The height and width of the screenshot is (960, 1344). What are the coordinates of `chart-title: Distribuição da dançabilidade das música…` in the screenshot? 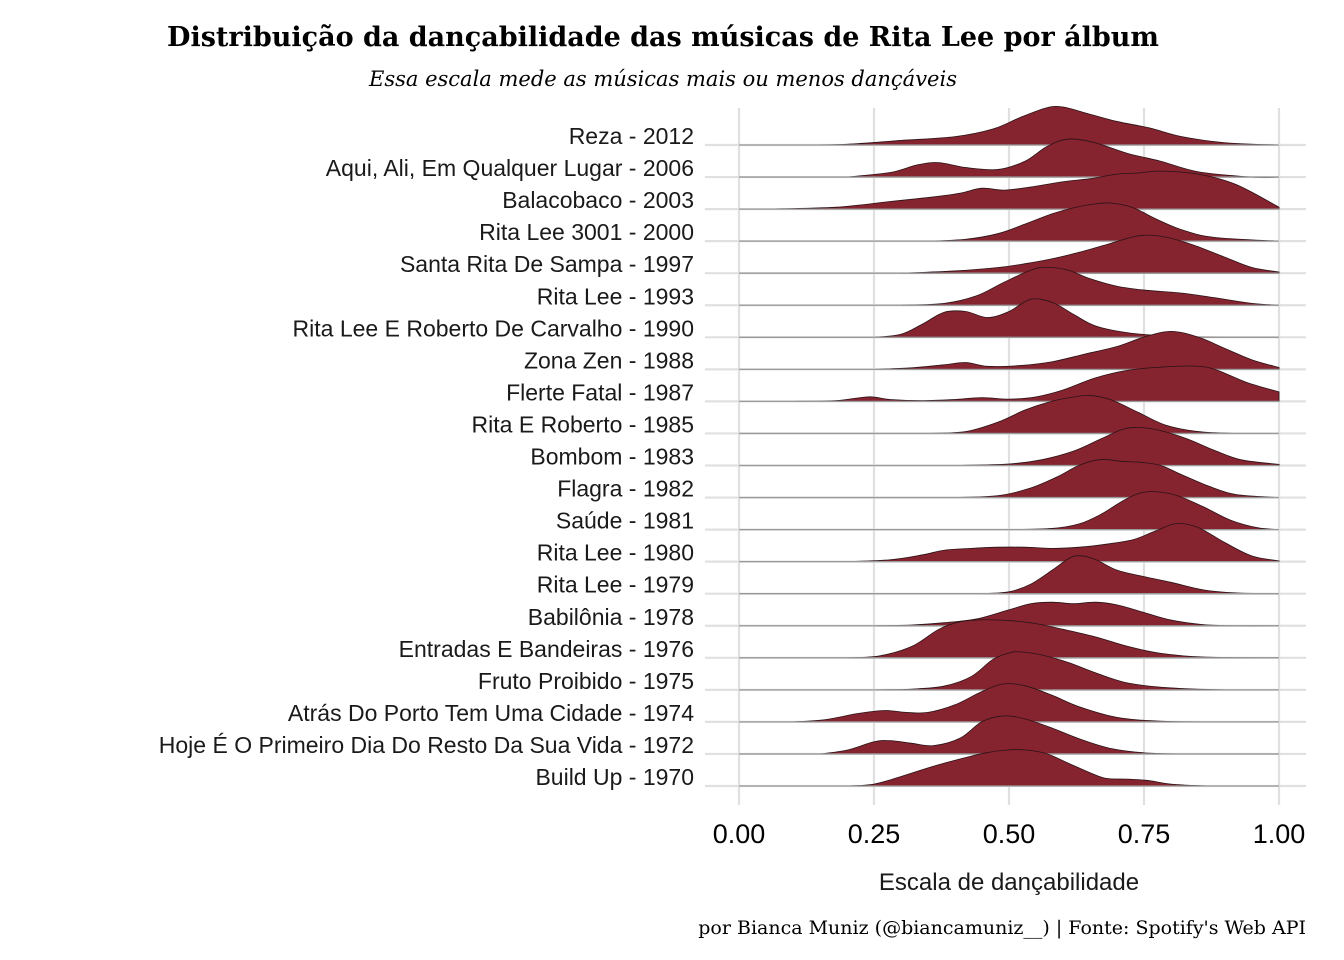 It's located at (663, 37).